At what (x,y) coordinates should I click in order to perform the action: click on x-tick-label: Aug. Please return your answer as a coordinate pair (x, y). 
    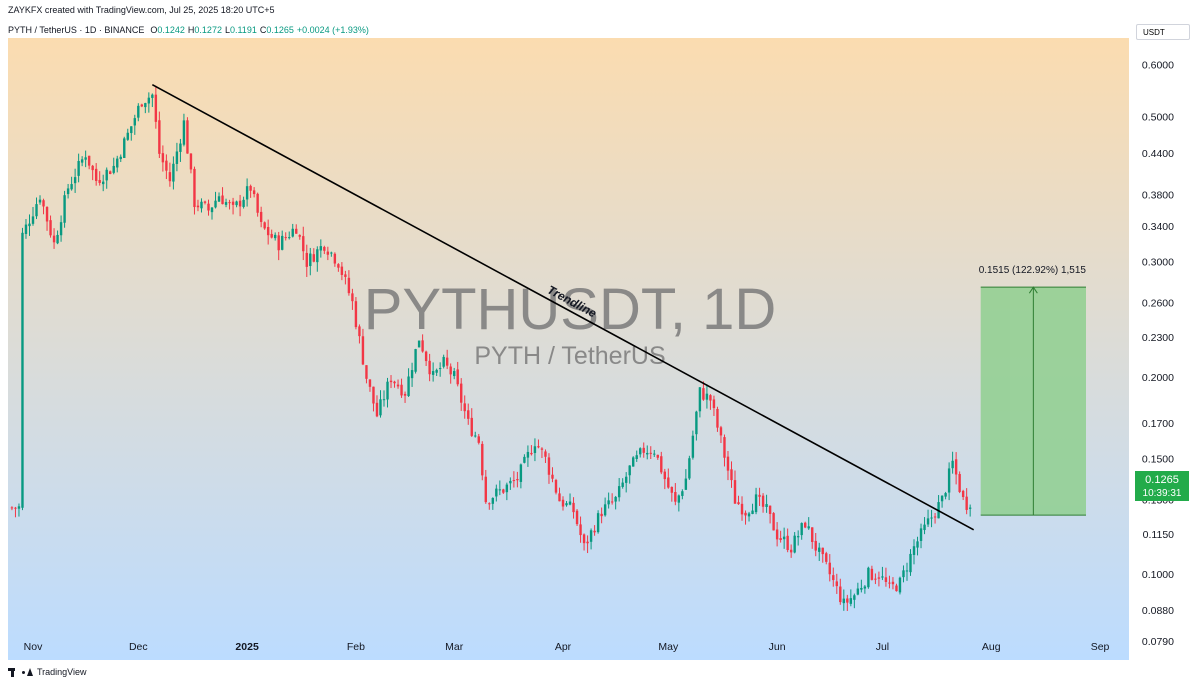
    Looking at the image, I should click on (991, 647).